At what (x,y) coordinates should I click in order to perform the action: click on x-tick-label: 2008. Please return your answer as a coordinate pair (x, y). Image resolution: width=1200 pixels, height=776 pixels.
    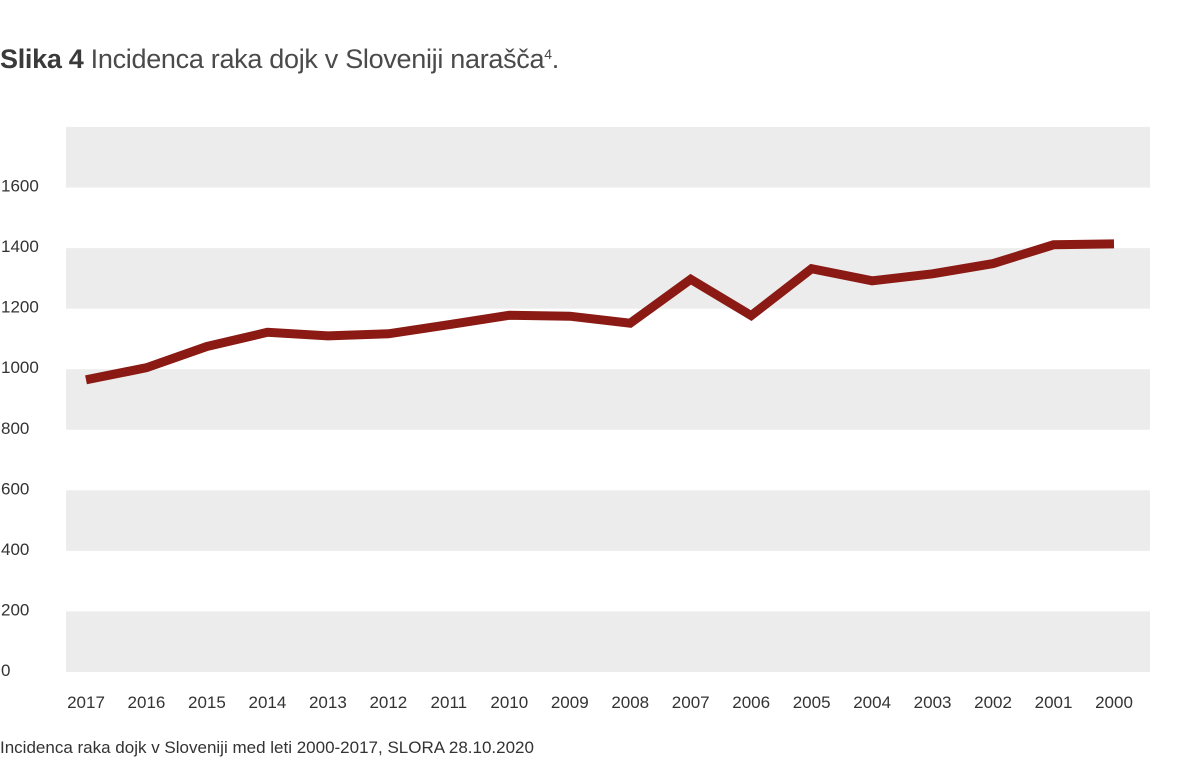
    Looking at the image, I should click on (630, 702).